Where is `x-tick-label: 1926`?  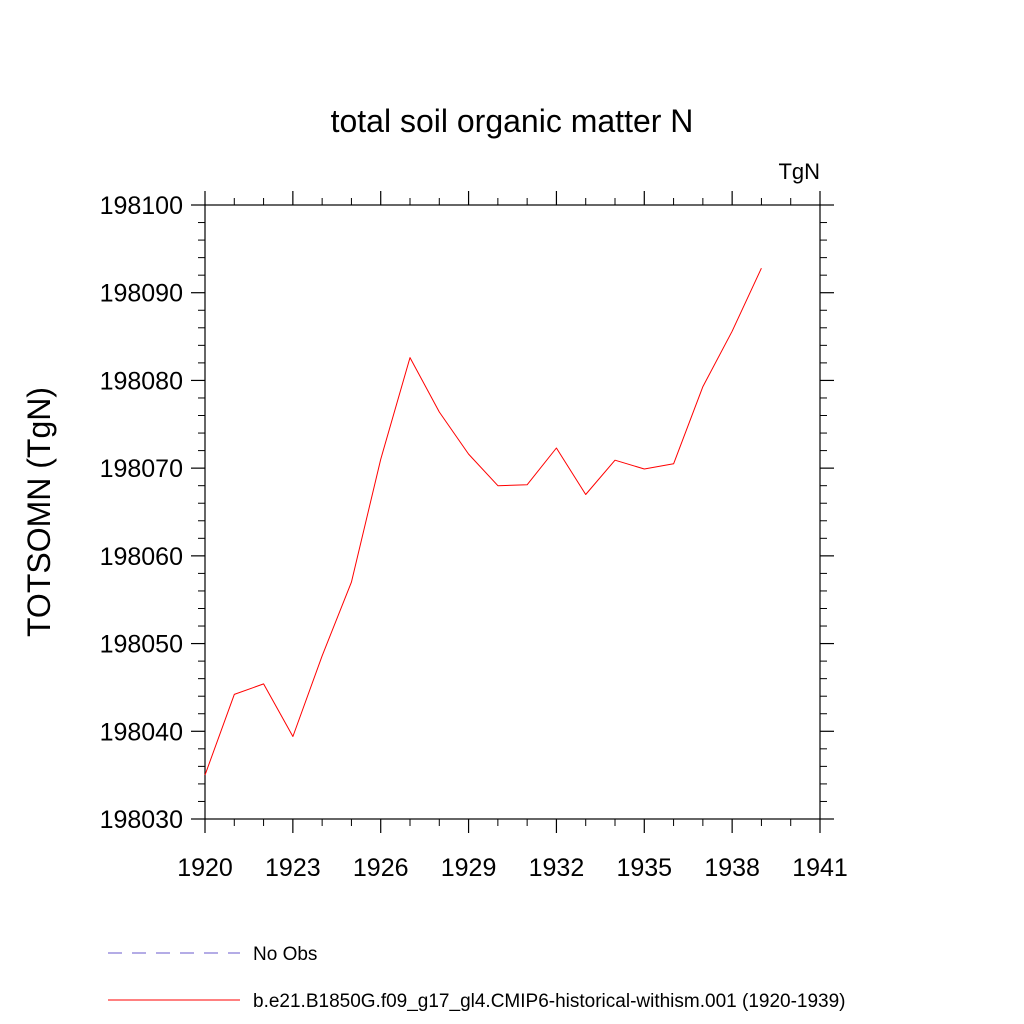 x-tick-label: 1926 is located at coordinates (381, 868).